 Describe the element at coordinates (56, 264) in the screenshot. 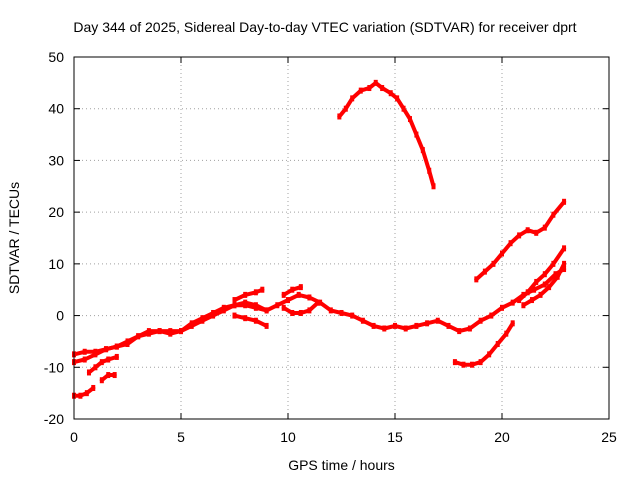

I see `y-tick-label: 10` at that location.